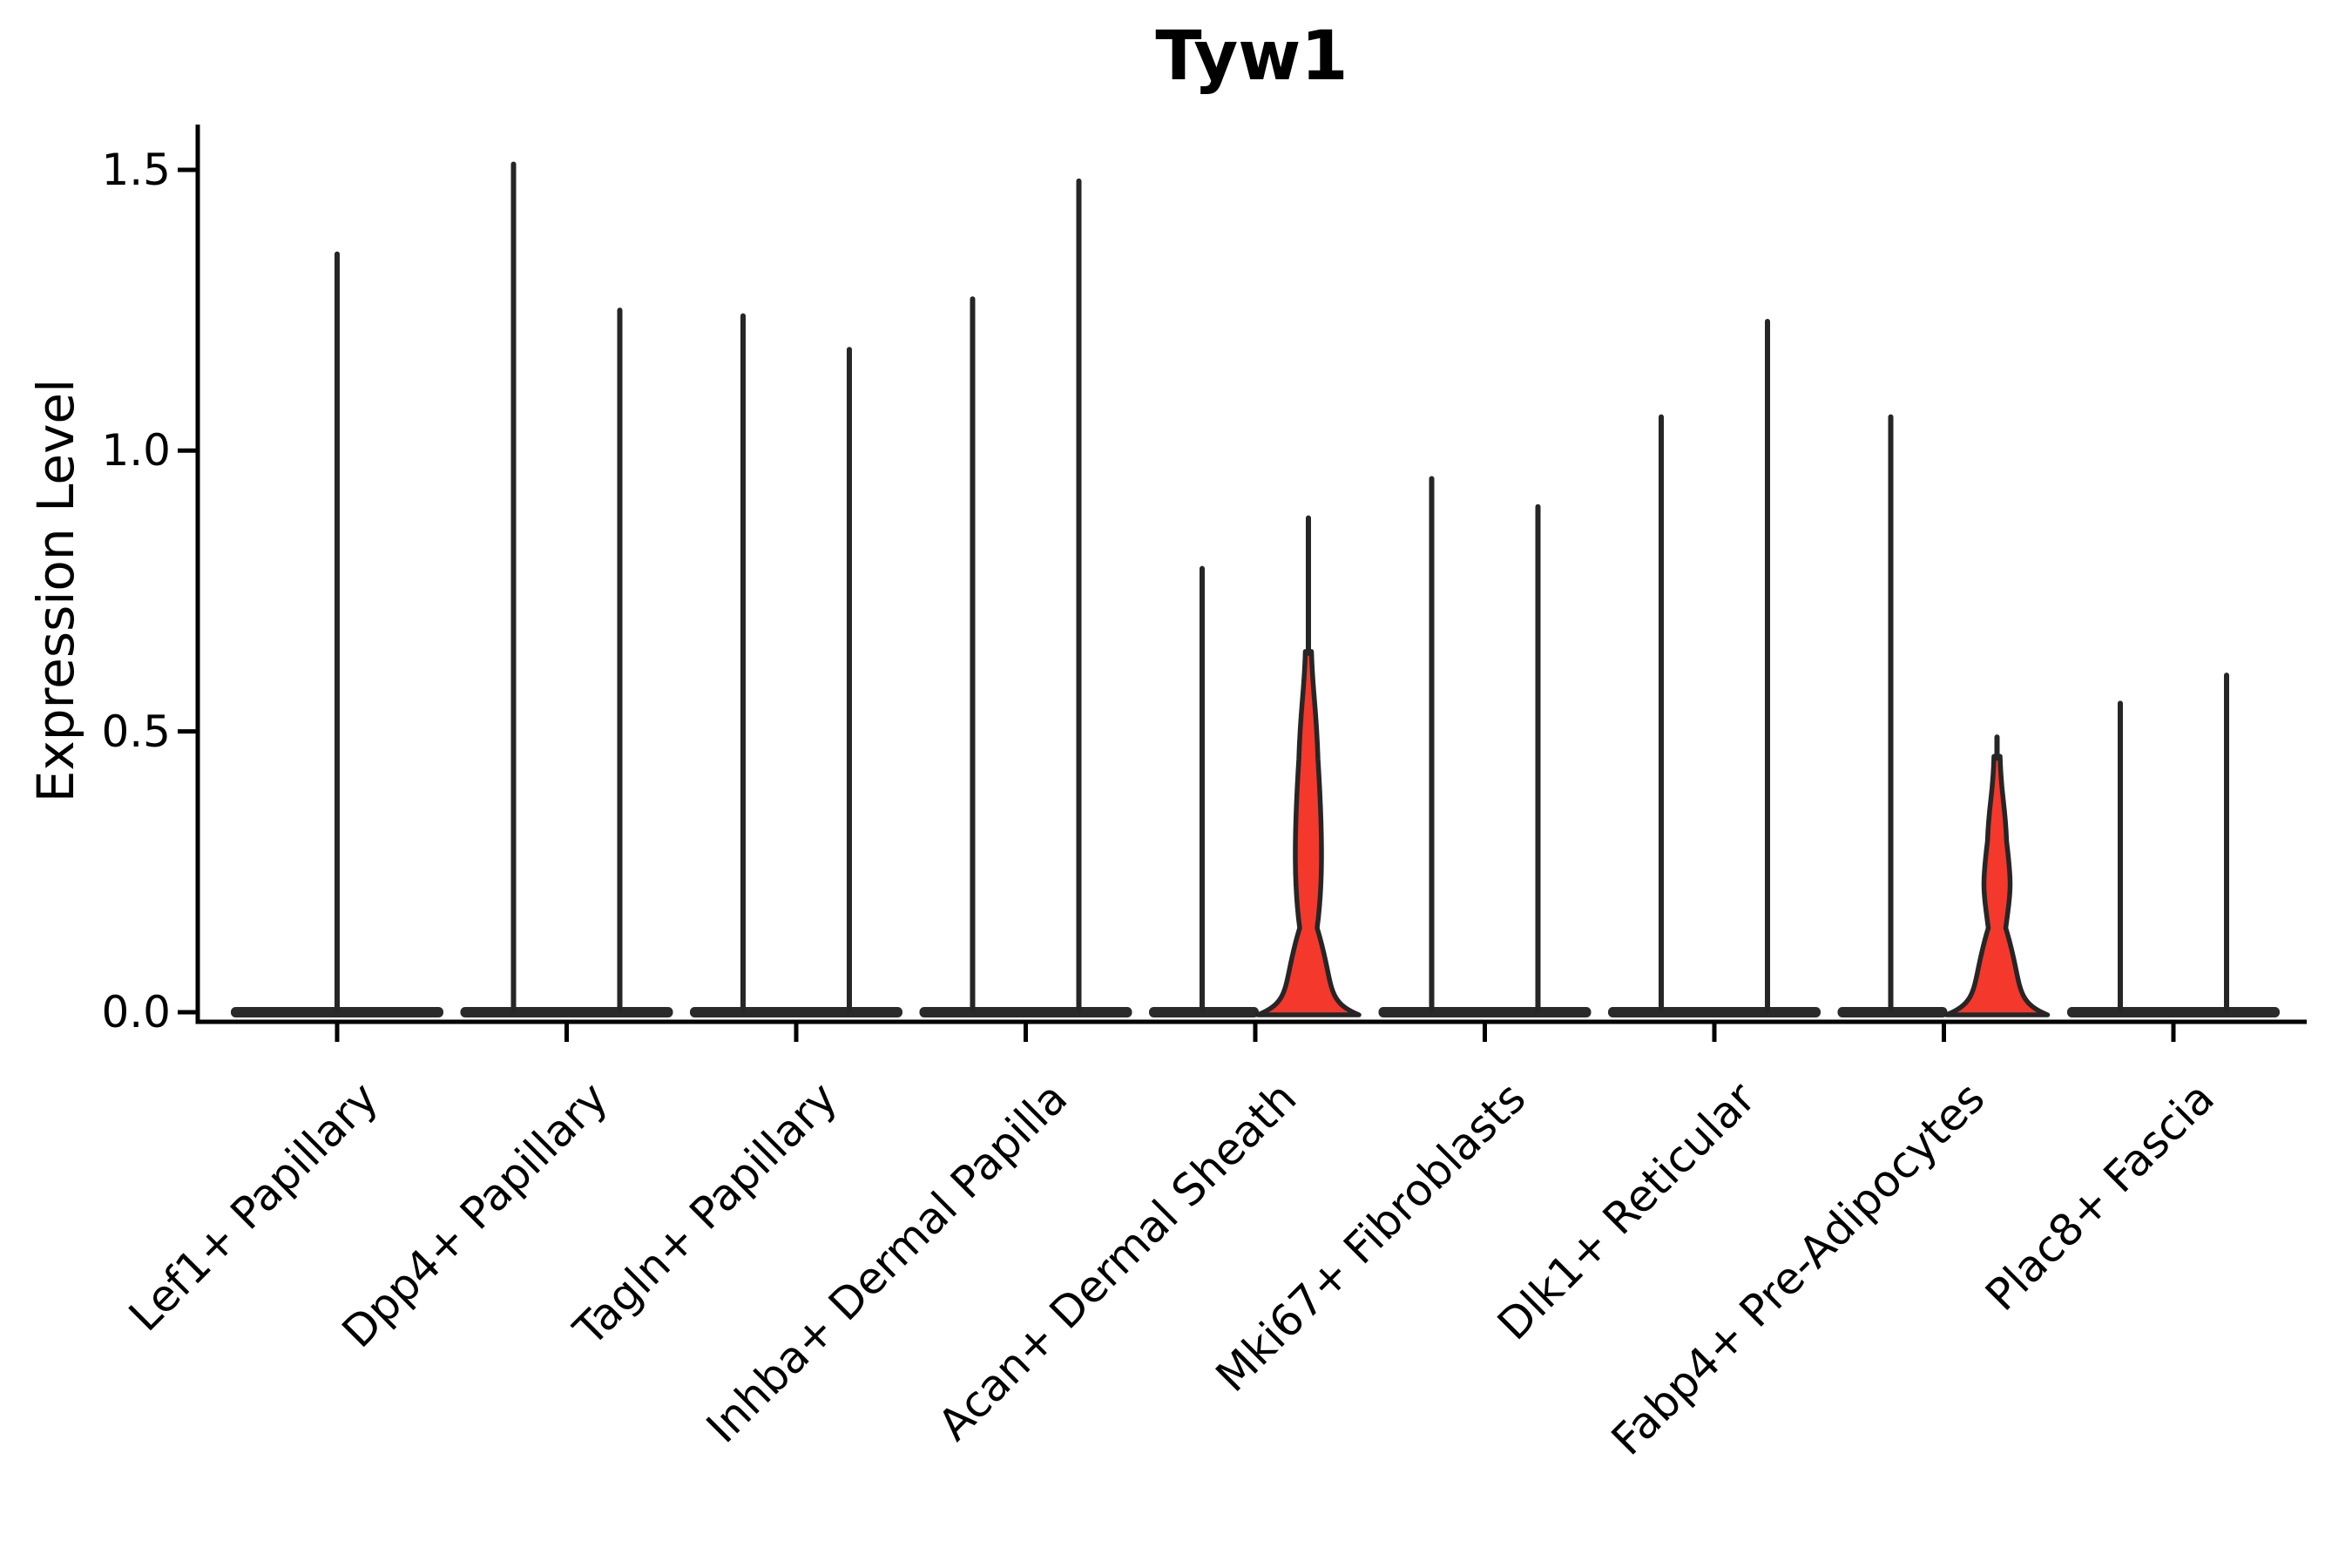  Describe the element at coordinates (1251, 56) in the screenshot. I see `chart-title: Tyw1` at that location.